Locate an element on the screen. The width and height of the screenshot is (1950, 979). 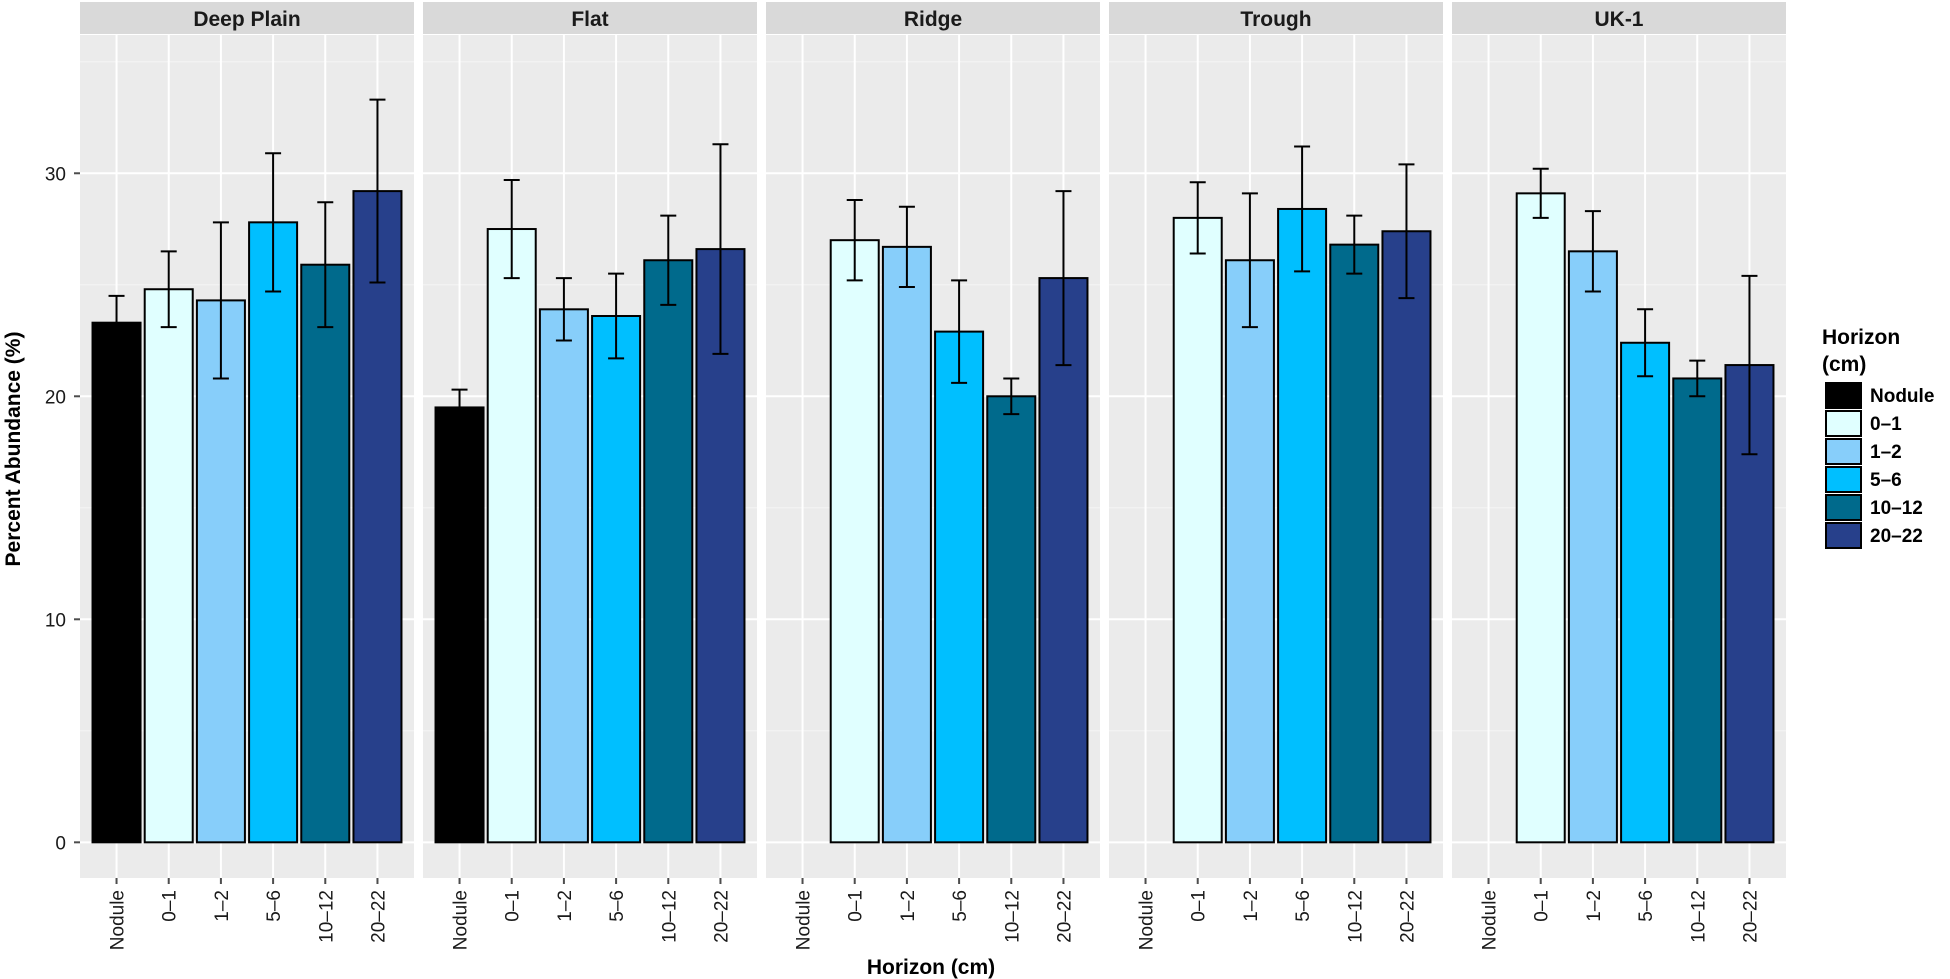
facet-strip-label: Flat is located at coordinates (589, 19).